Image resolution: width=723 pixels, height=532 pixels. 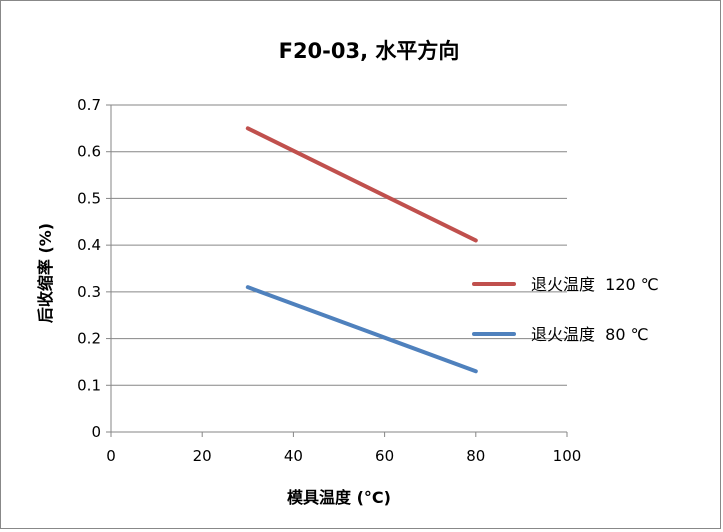 What do you see at coordinates (567, 456) in the screenshot?
I see `x-tick-label: 100` at bounding box center [567, 456].